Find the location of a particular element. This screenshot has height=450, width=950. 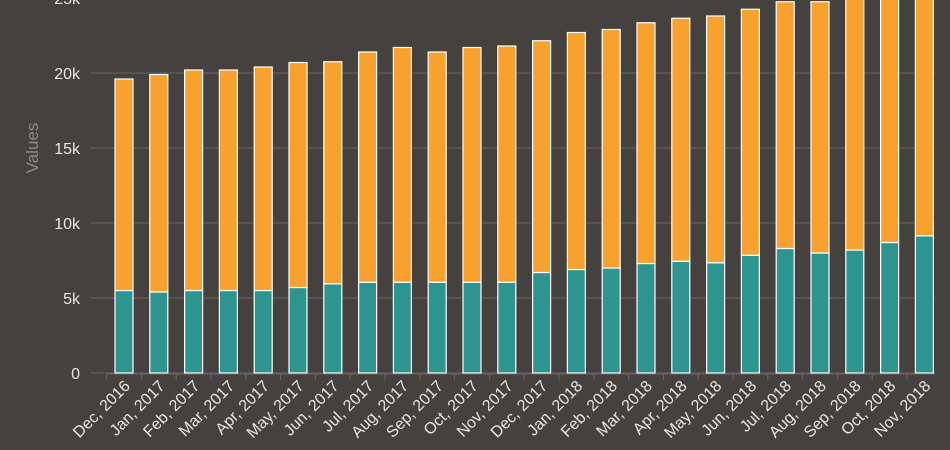

y-tick-label: 20k is located at coordinates (67, 74).